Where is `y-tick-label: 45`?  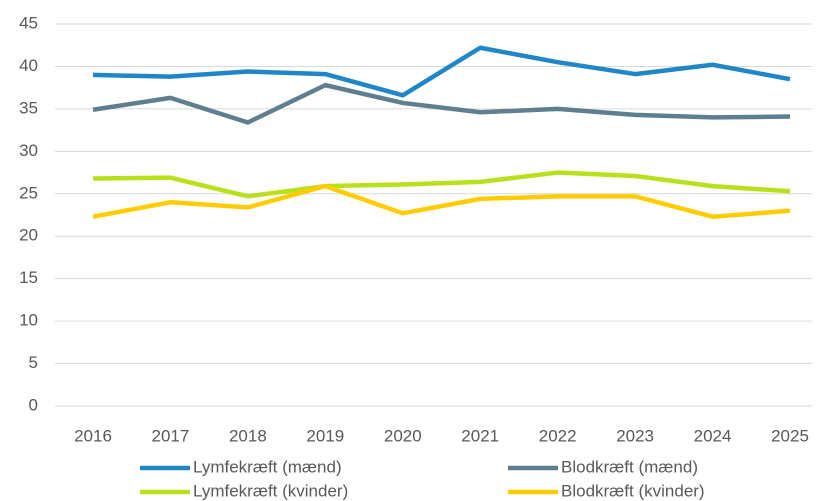
y-tick-label: 45 is located at coordinates (28, 22).